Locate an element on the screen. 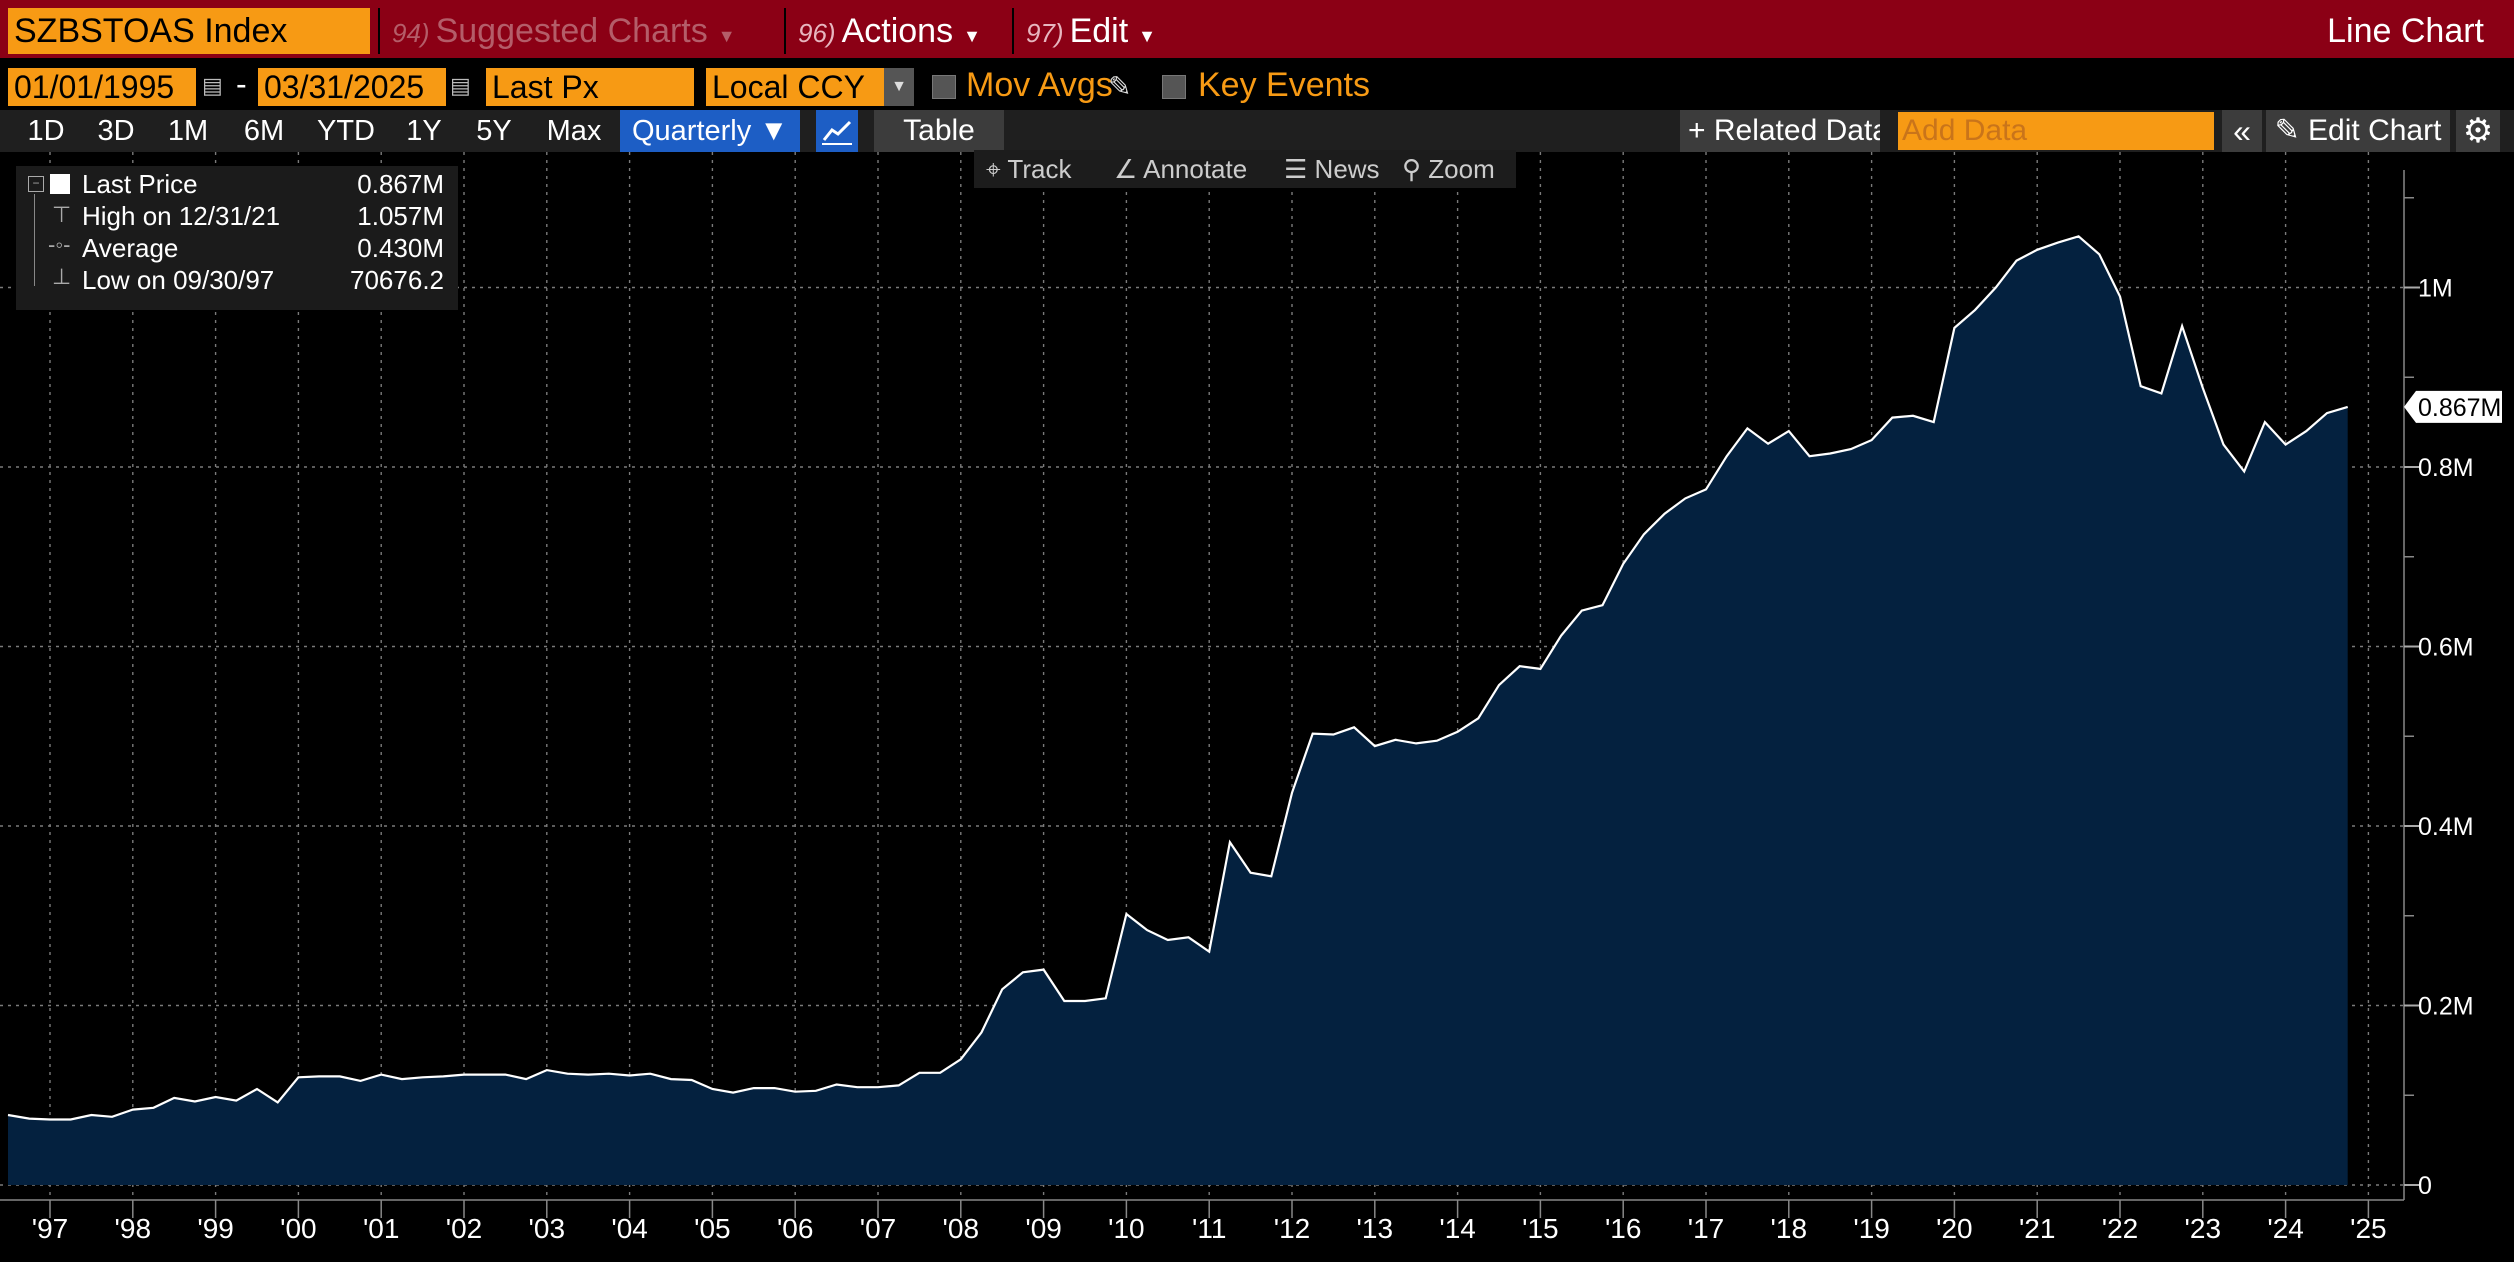 The width and height of the screenshot is (2514, 1262). legend-avg-value: 0.430M is located at coordinates (400, 248).